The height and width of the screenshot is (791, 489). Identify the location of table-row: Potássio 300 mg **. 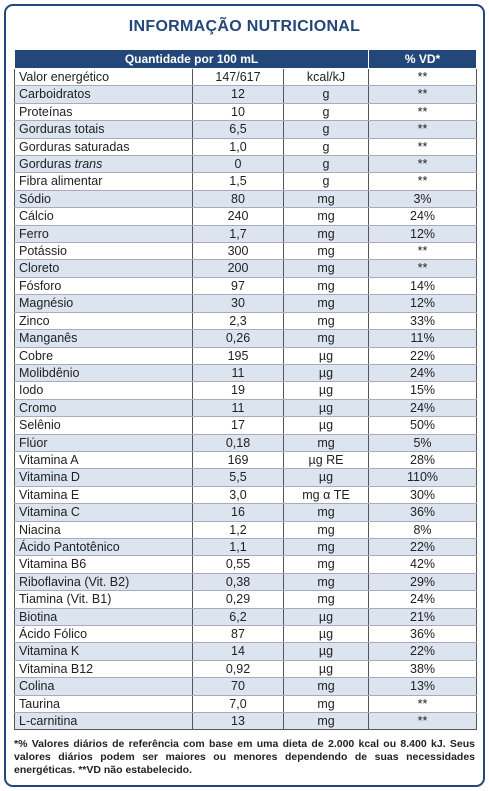
(246, 251).